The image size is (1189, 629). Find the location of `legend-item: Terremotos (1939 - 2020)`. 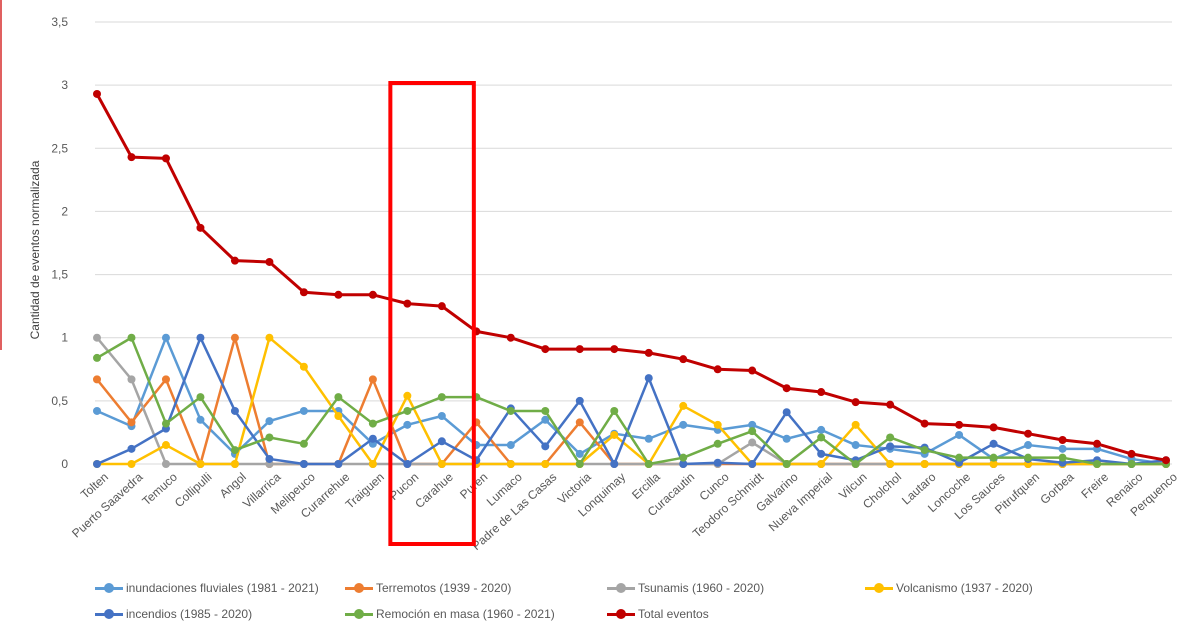

legend-item: Terremotos (1939 - 2020) is located at coordinates (428, 588).